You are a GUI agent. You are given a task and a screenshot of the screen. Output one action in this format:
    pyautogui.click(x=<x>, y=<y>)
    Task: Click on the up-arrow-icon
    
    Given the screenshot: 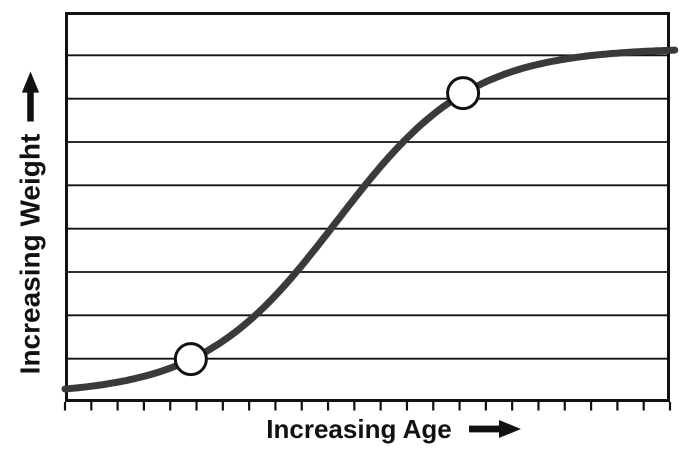 What is the action you would take?
    pyautogui.click(x=30, y=96)
    